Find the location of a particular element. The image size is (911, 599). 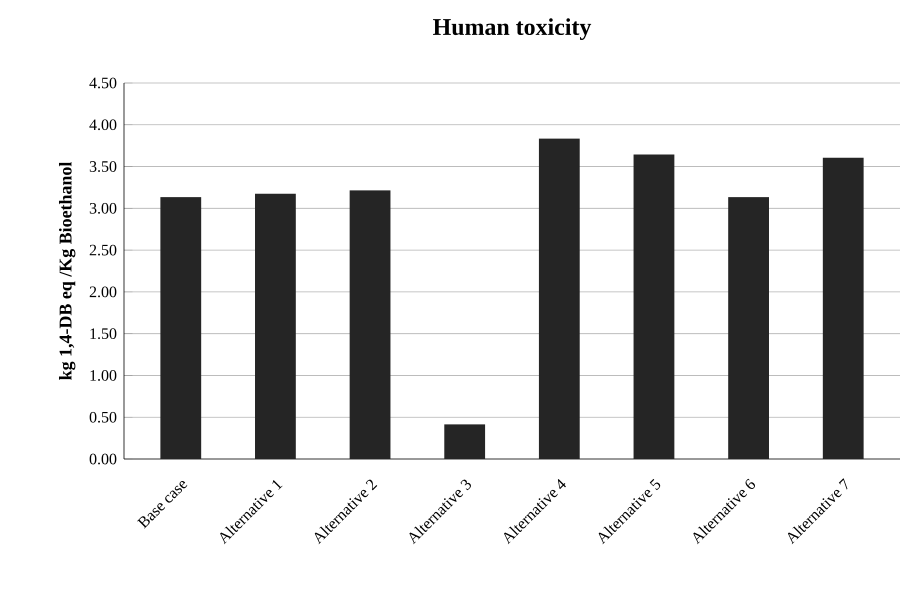

y-tick-label: 2.00 is located at coordinates (103, 292).